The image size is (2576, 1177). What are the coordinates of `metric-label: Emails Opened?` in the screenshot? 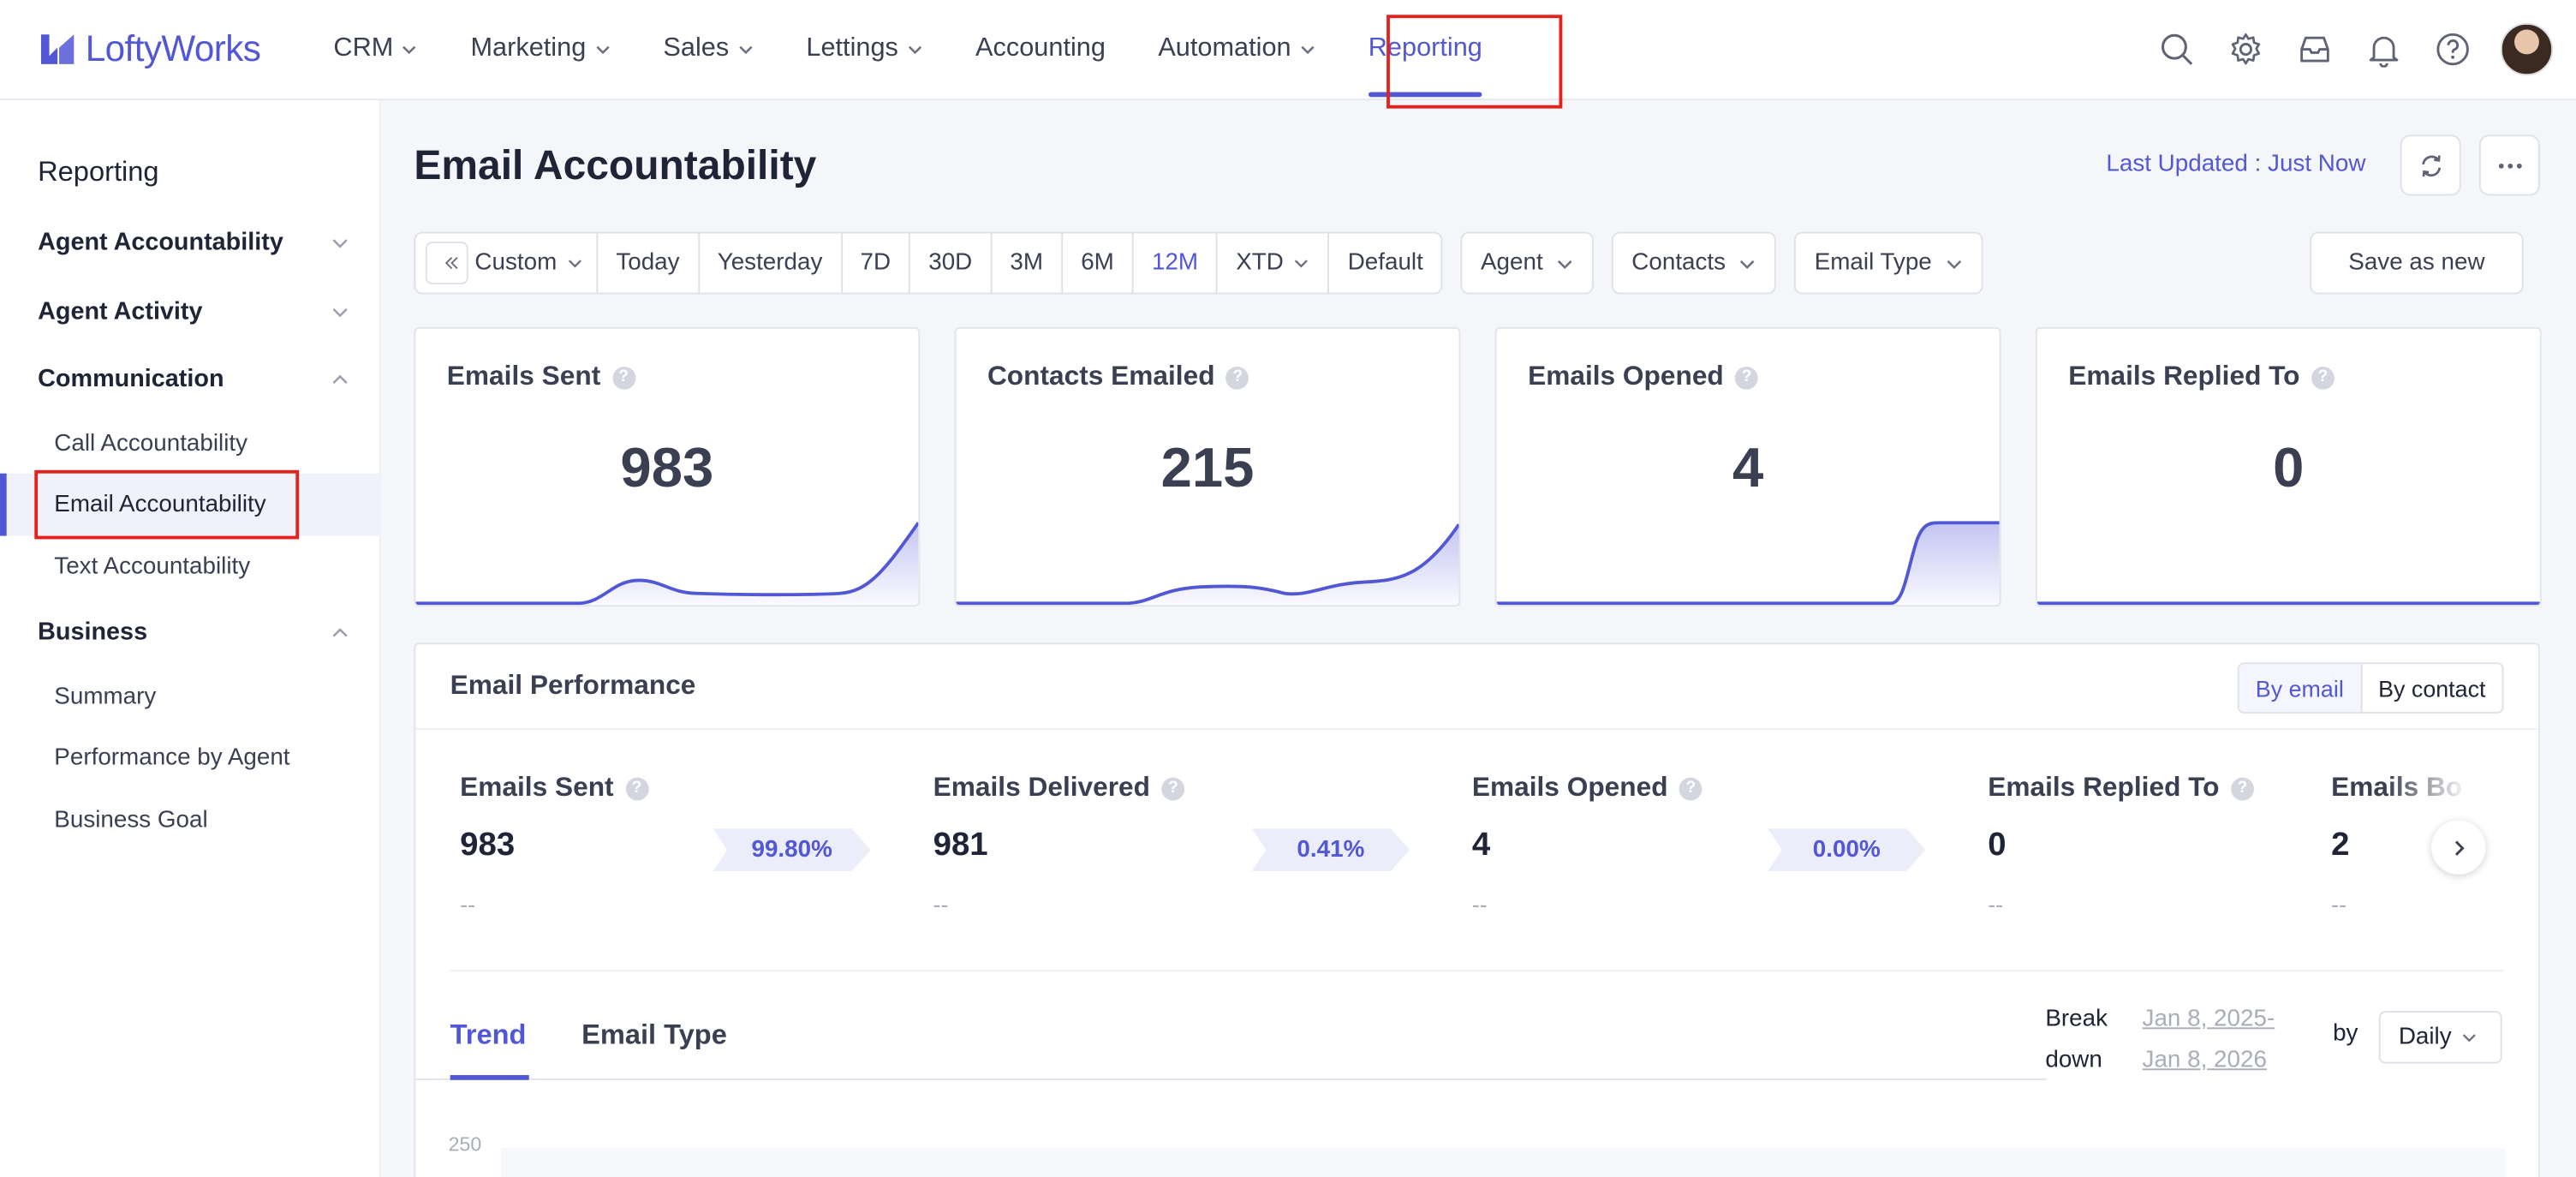 It's located at (1587, 788).